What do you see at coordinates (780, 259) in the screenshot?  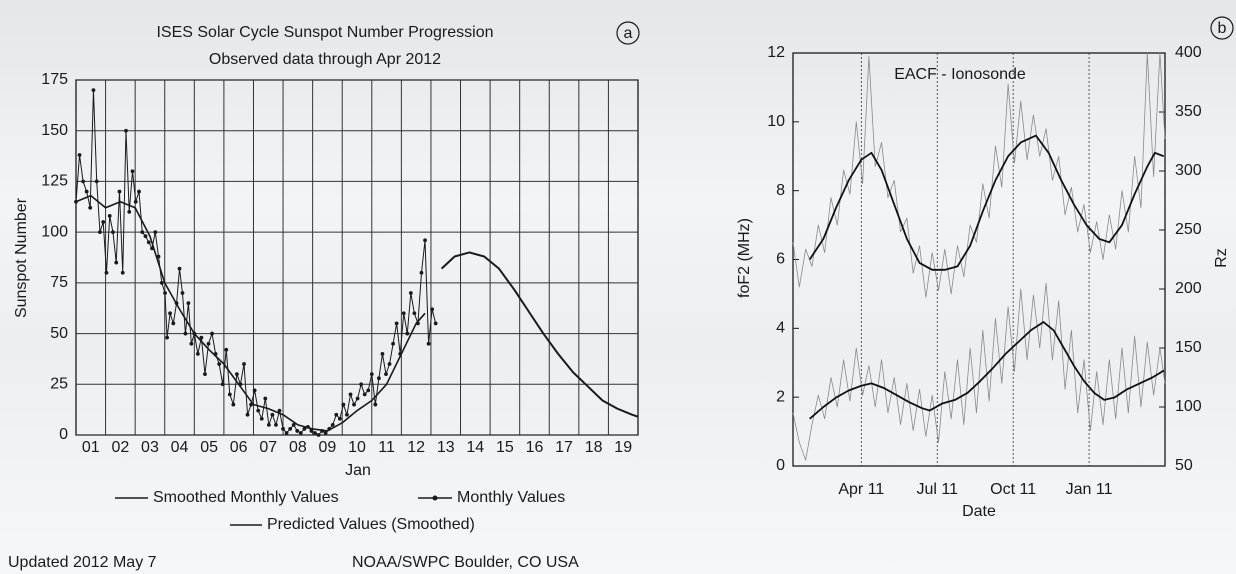 I see `y-tick-label: 6` at bounding box center [780, 259].